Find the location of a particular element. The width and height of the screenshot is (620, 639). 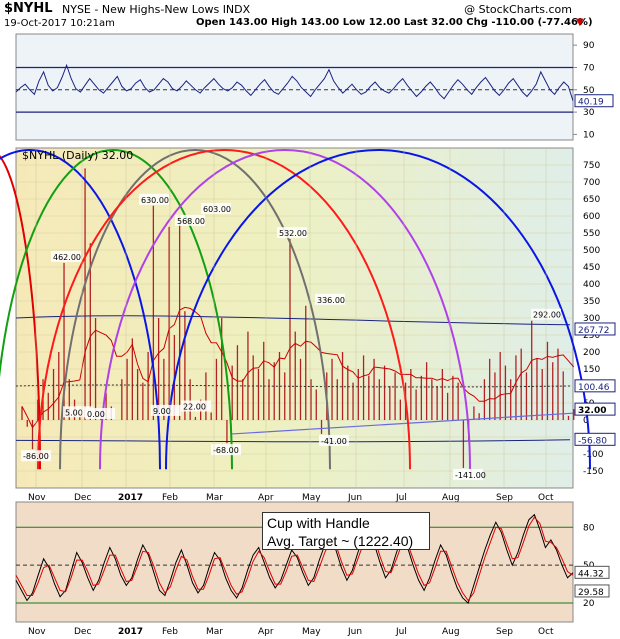

main-tick-label: 600 is located at coordinates (591, 217).